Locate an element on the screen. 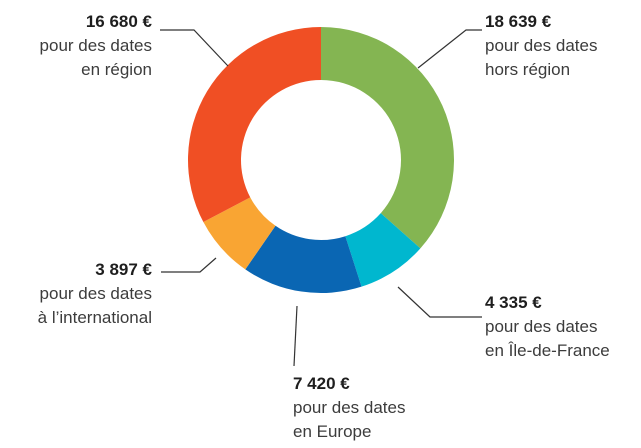 The image size is (641, 448). category-label: pour des dates à l’international is located at coordinates (94, 305).